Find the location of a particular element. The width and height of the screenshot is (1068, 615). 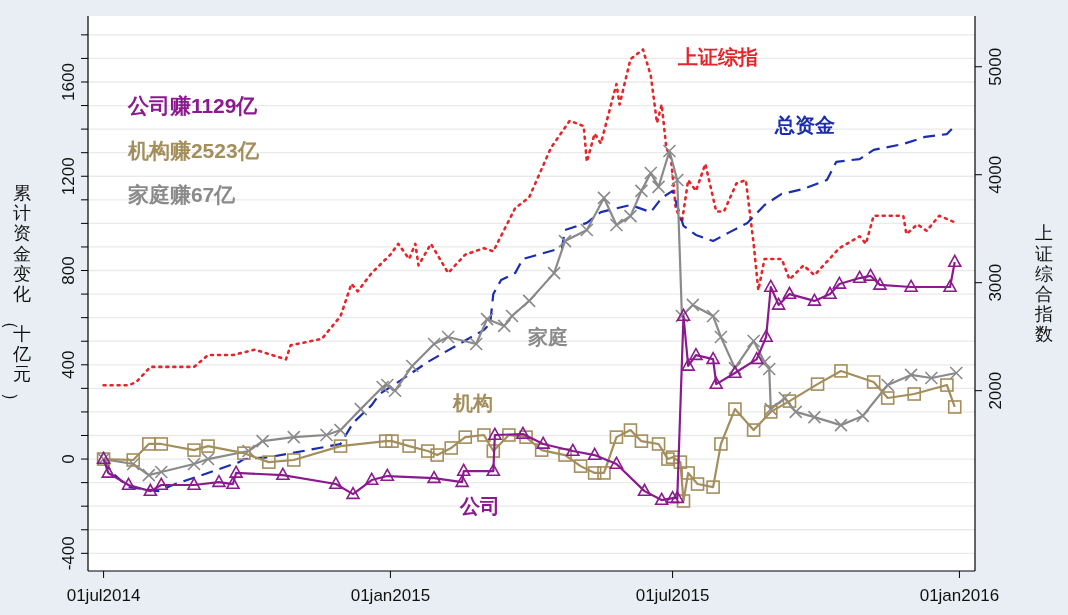

y-tick-label: 0 is located at coordinates (68, 459).